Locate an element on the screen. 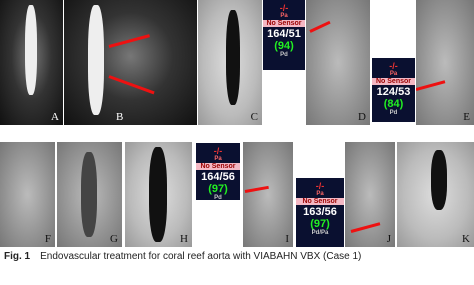  panel-label: D is located at coordinates (362, 117).